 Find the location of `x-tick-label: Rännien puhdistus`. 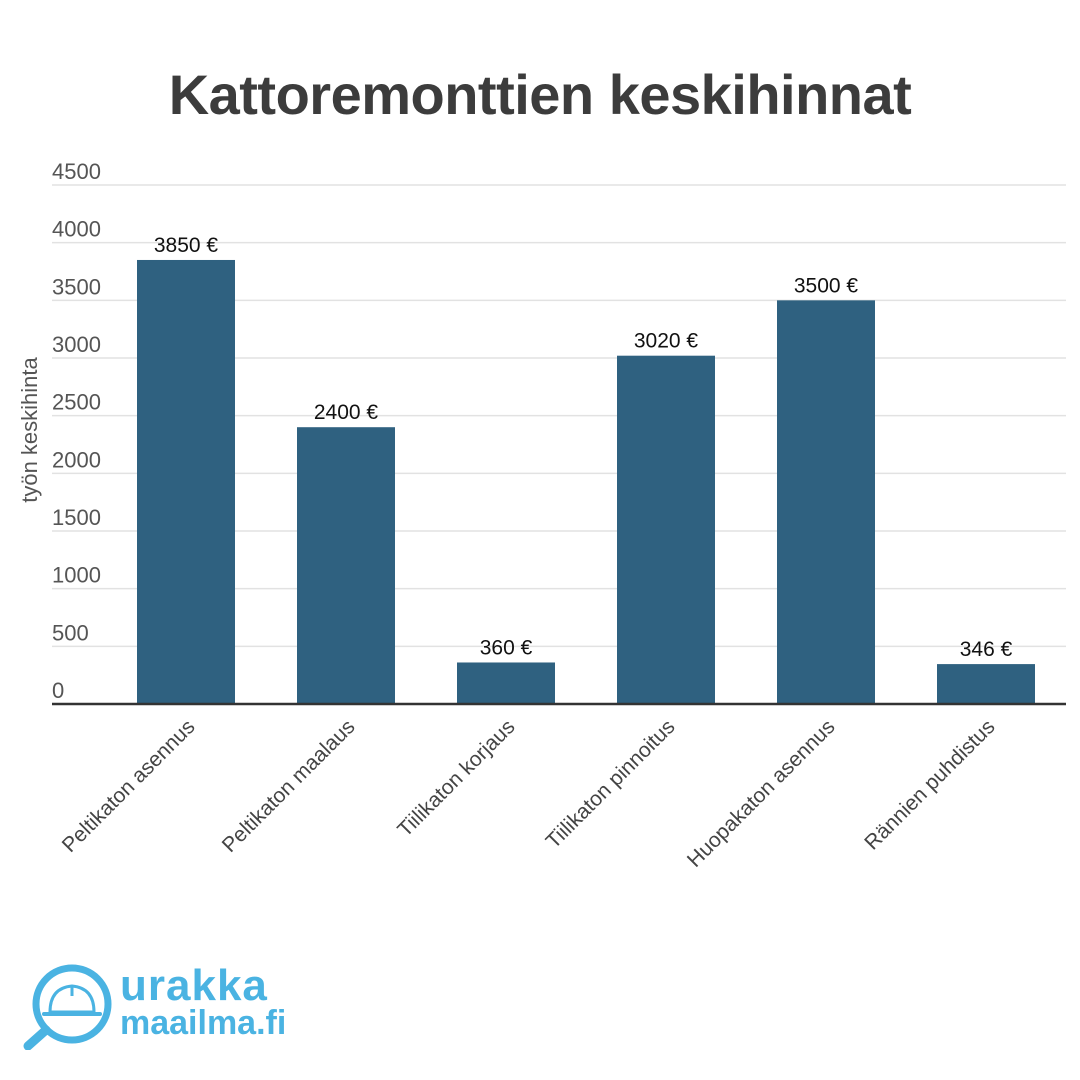

x-tick-label: Rännien puhdistus is located at coordinates (929, 784).